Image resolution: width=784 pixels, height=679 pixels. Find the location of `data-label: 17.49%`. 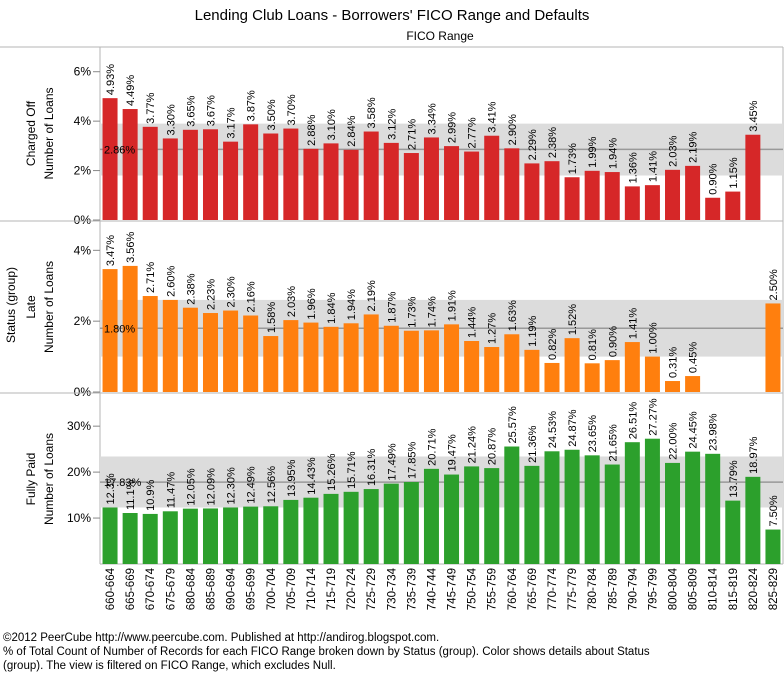

data-label: 17.49% is located at coordinates (392, 462).